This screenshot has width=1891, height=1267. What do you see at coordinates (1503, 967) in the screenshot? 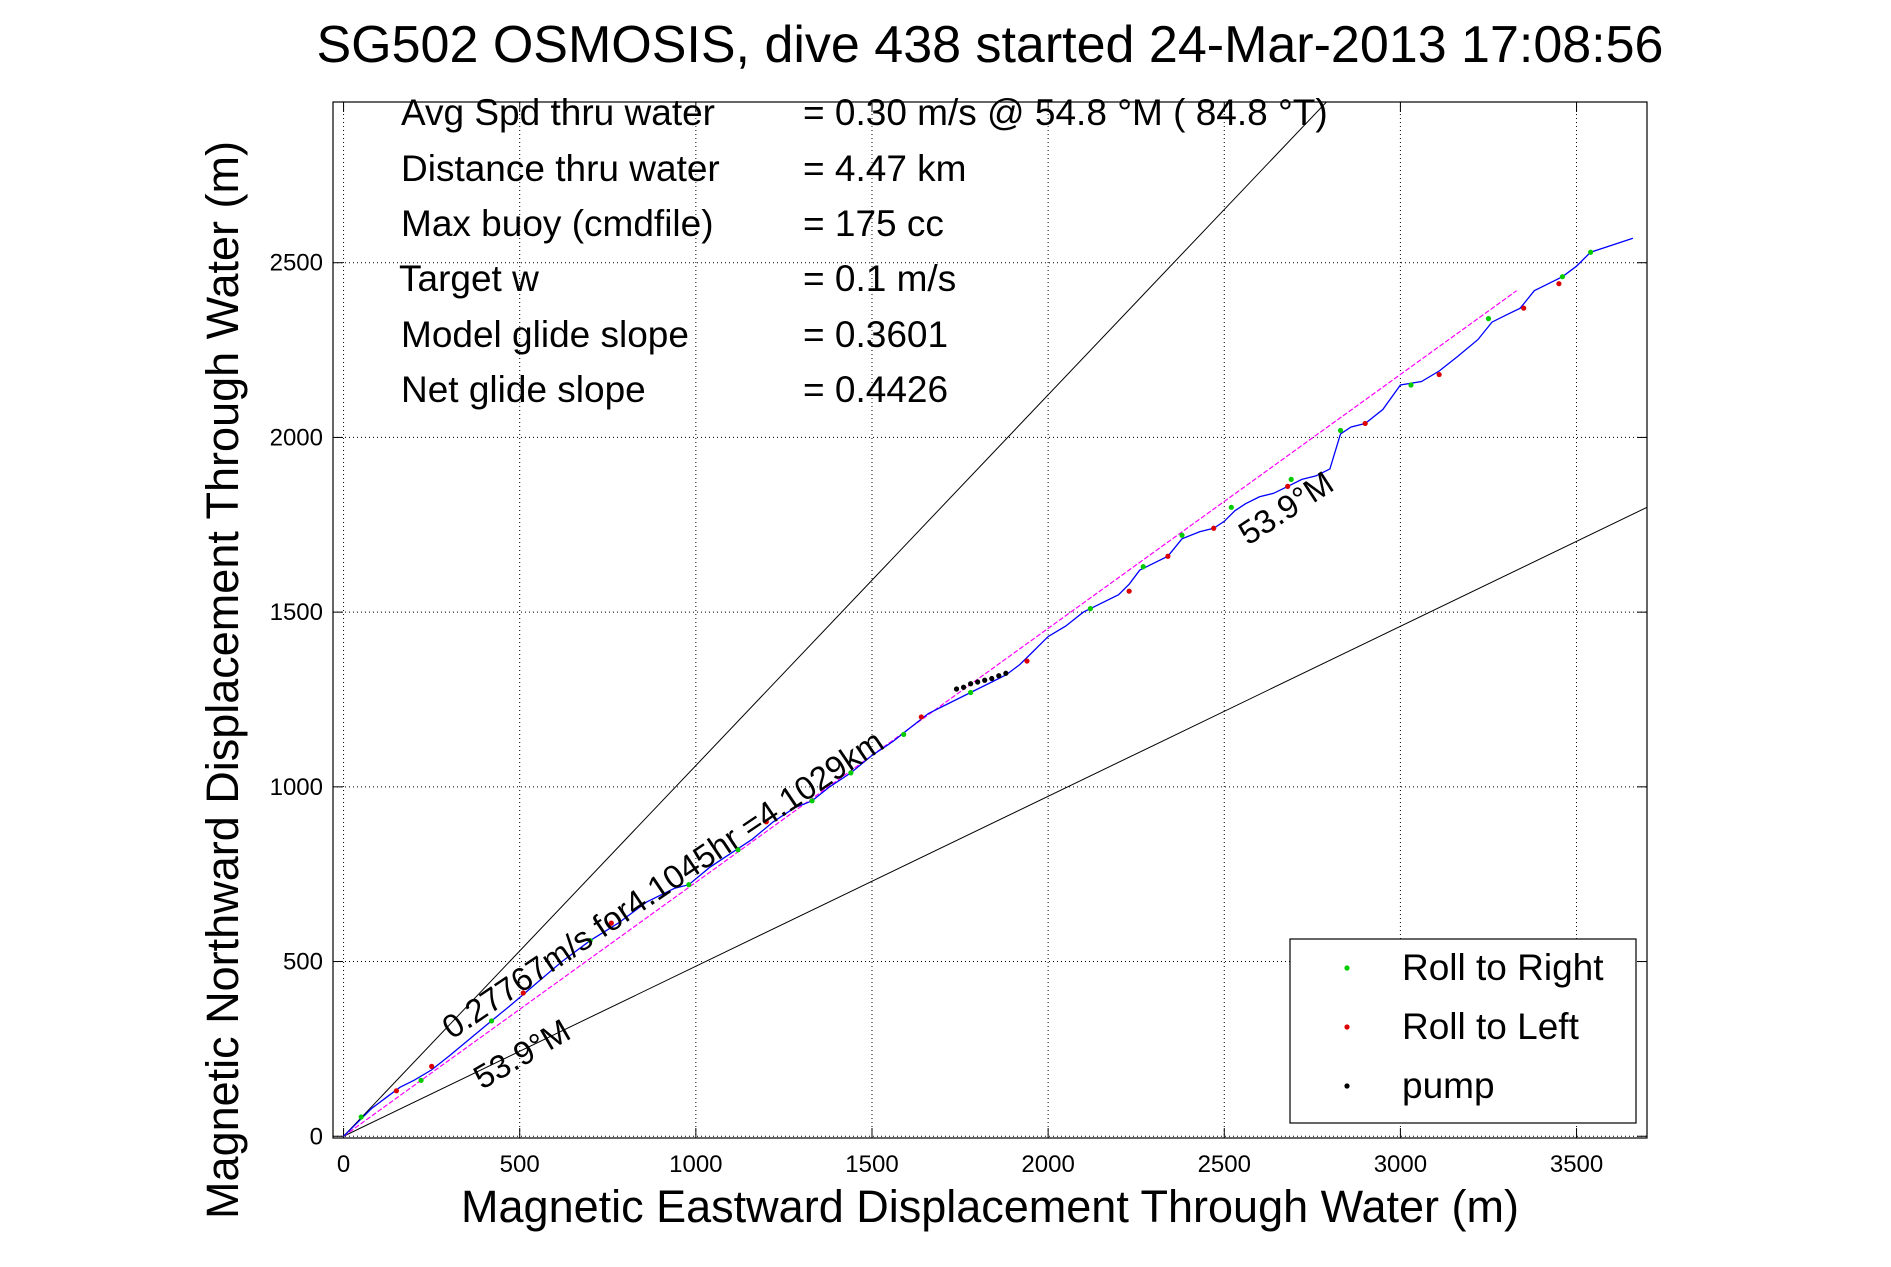
I see `legend-roll-right-label: Roll to Right` at bounding box center [1503, 967].